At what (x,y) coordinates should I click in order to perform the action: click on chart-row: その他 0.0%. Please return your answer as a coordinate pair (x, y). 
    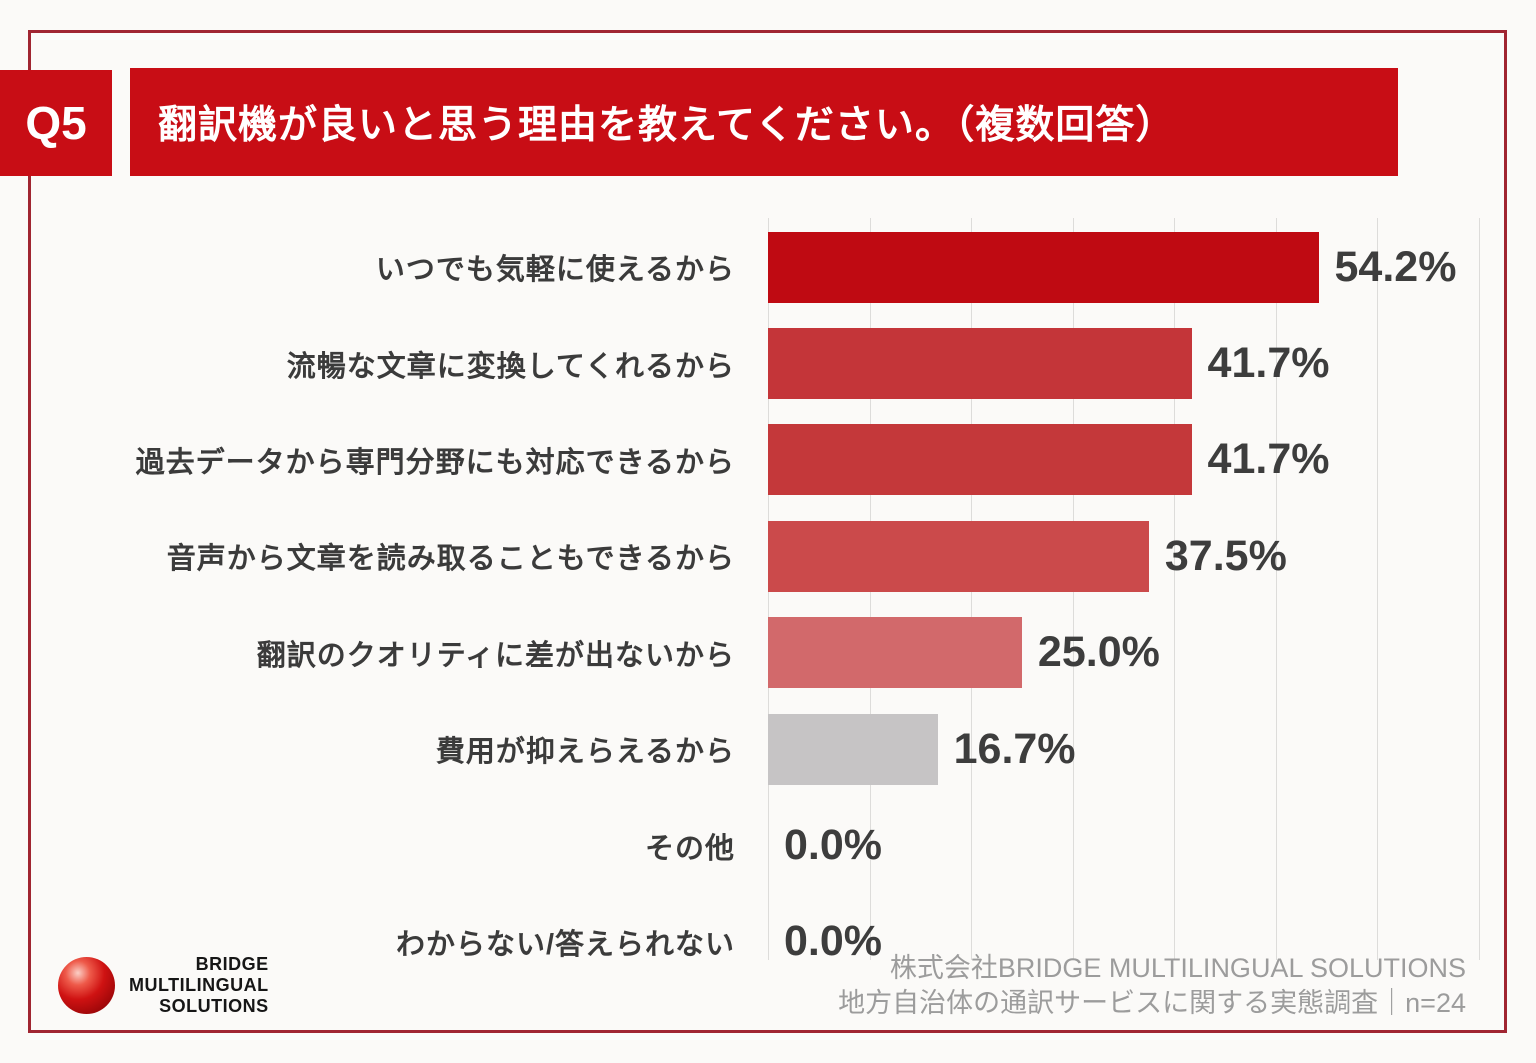
    Looking at the image, I should click on (768, 845).